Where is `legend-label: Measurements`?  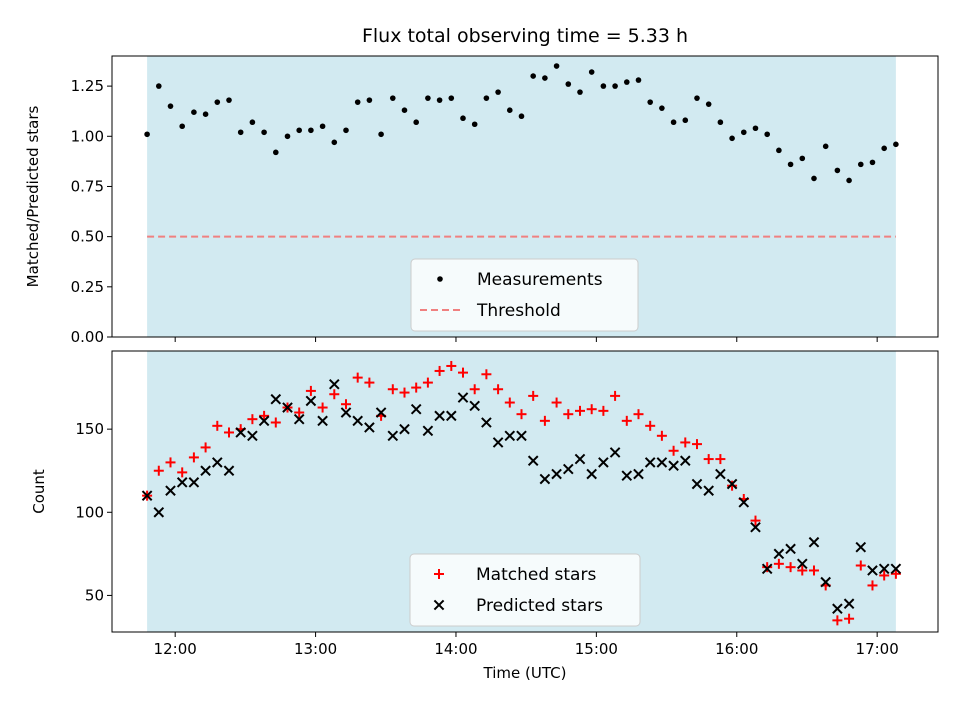
legend-label: Measurements is located at coordinates (540, 280).